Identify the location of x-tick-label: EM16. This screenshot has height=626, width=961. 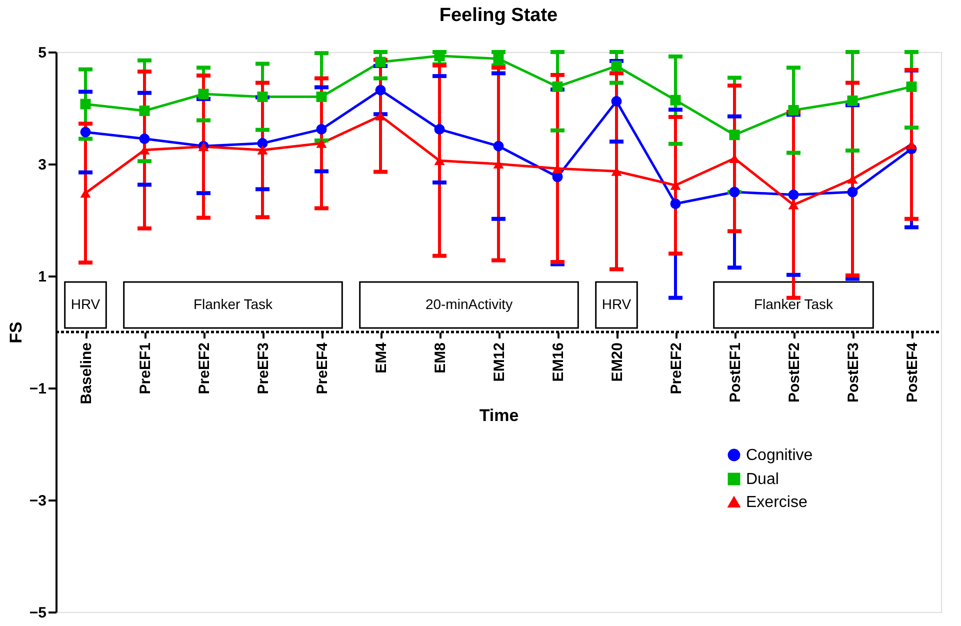
(558, 362).